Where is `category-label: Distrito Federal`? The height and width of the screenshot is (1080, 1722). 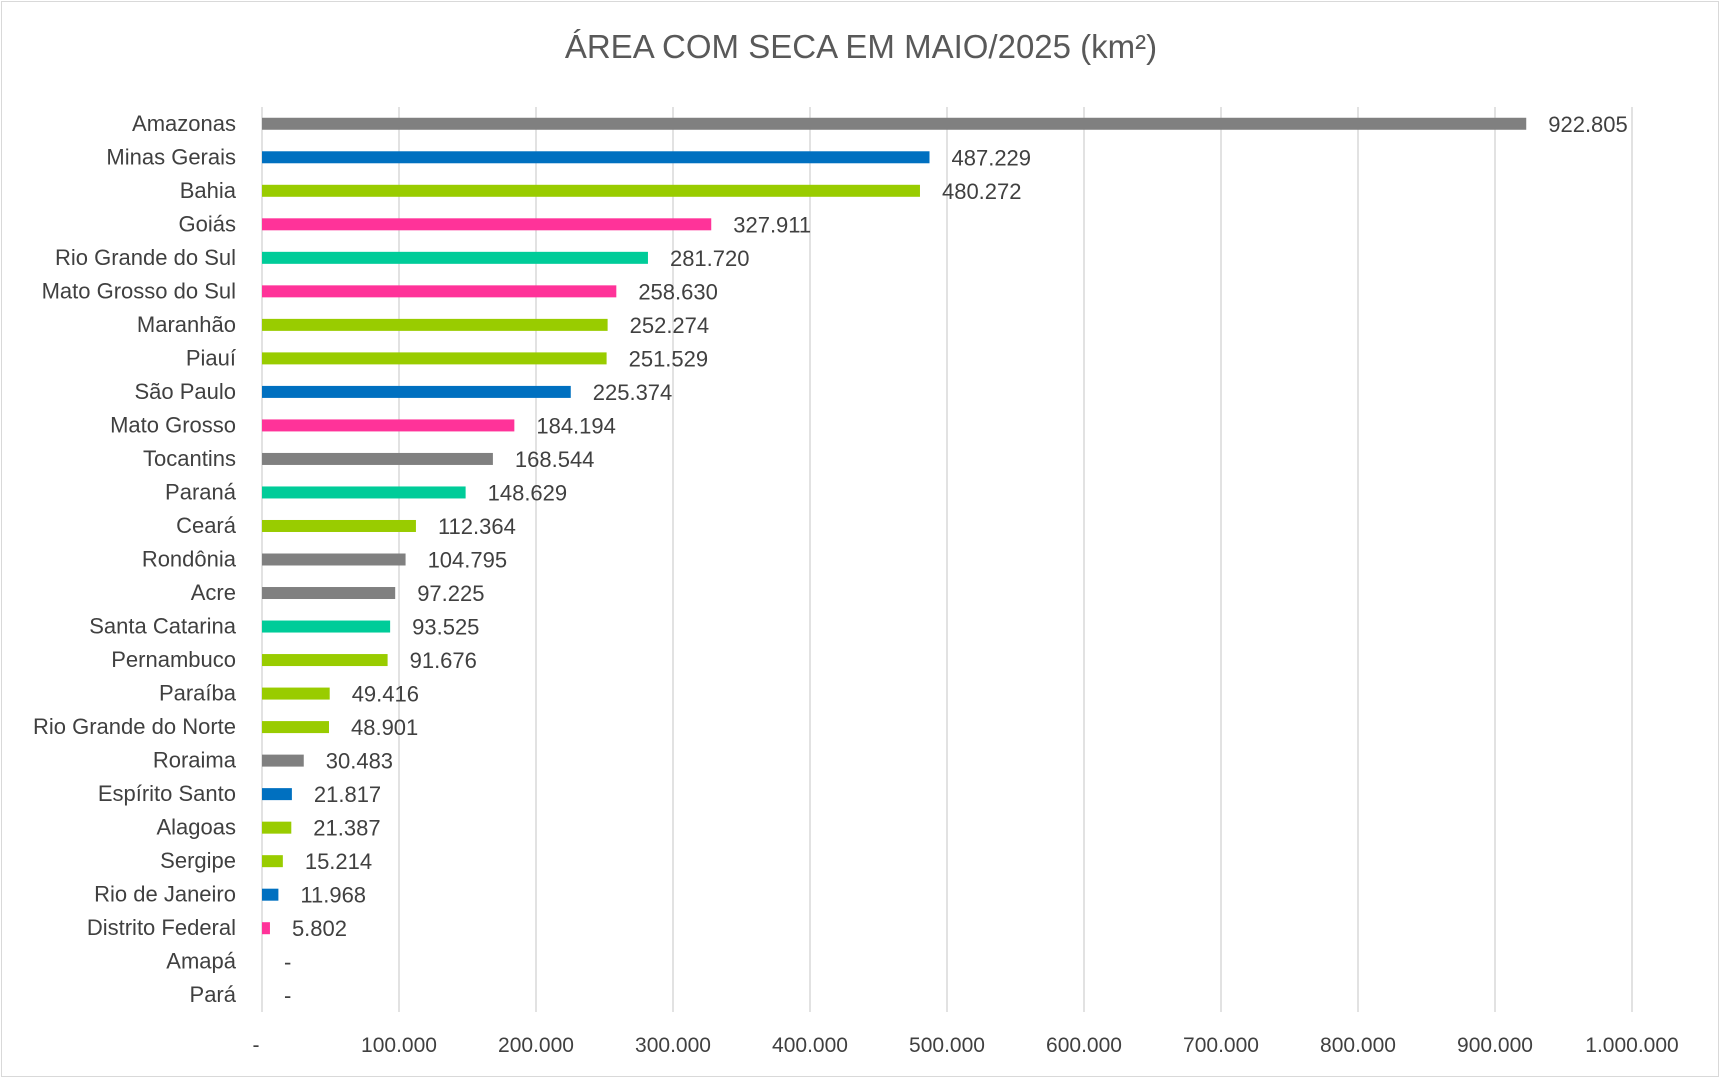
category-label: Distrito Federal is located at coordinates (161, 927).